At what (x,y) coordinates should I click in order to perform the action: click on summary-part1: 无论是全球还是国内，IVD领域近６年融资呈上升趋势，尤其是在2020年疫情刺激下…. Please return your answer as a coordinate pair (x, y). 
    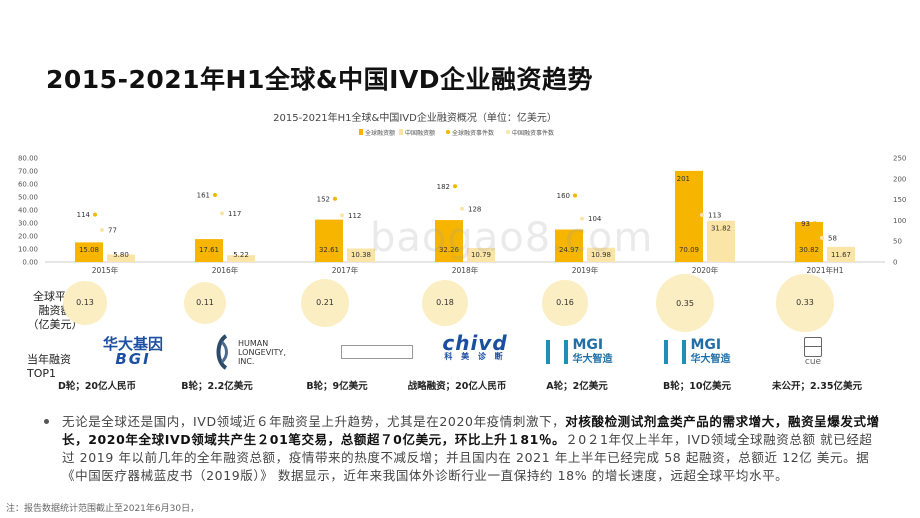
    Looking at the image, I should click on (314, 421).